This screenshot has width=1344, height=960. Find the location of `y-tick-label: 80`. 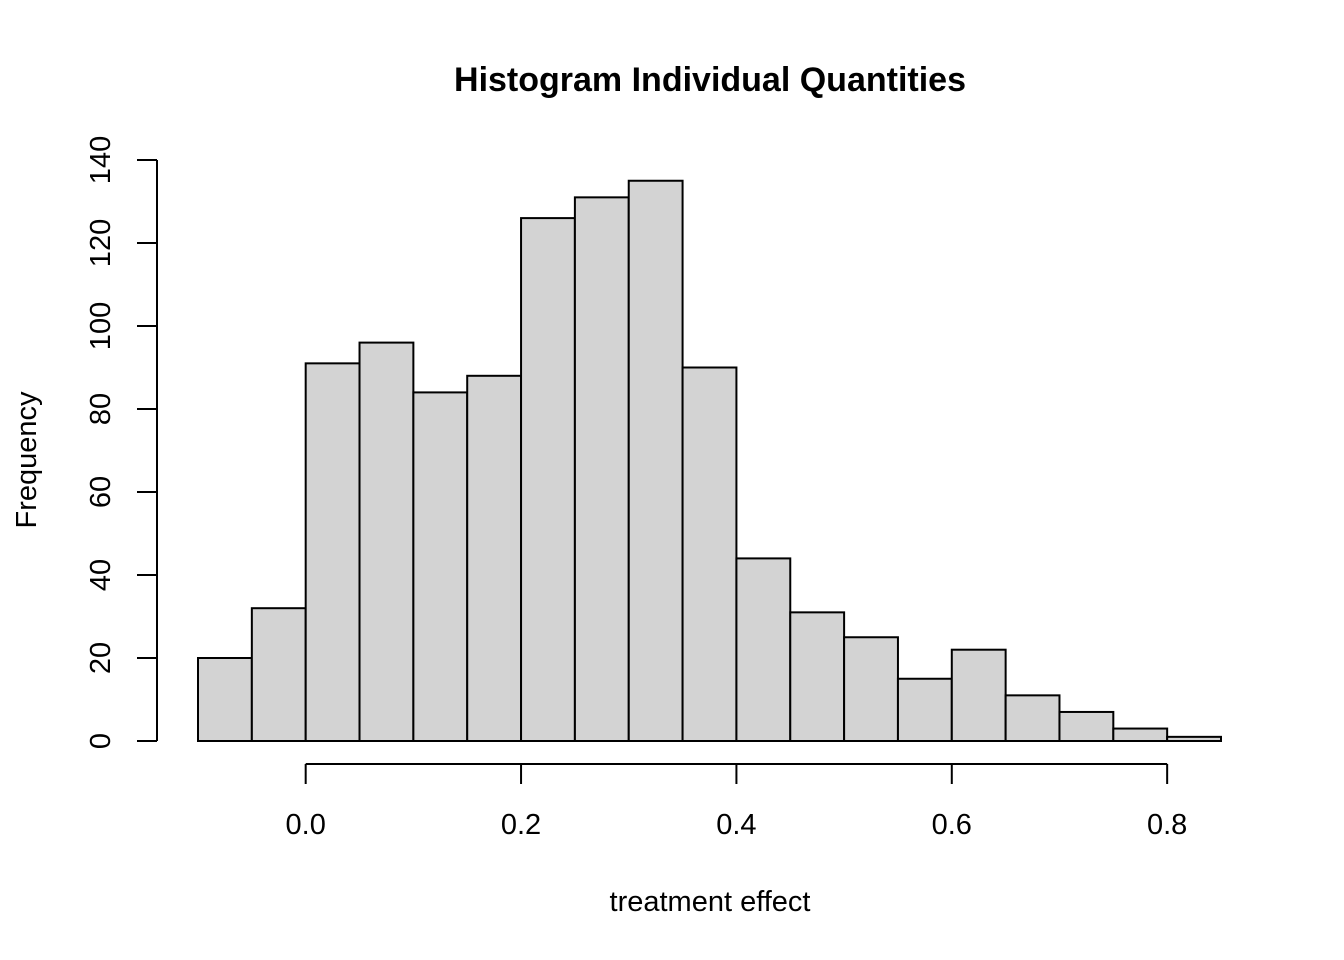

y-tick-label: 80 is located at coordinates (101, 409).